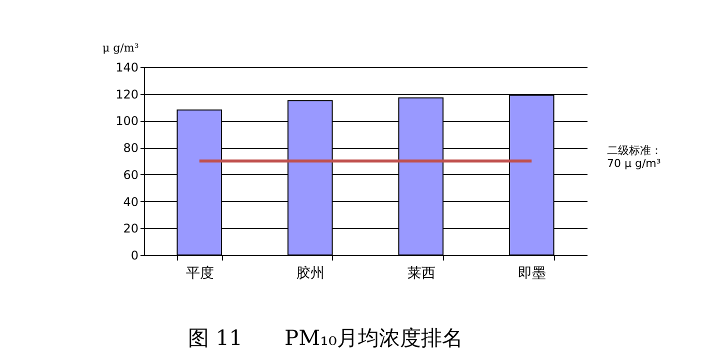  Describe the element at coordinates (127, 121) in the screenshot. I see `y-tick-label: 100` at that location.